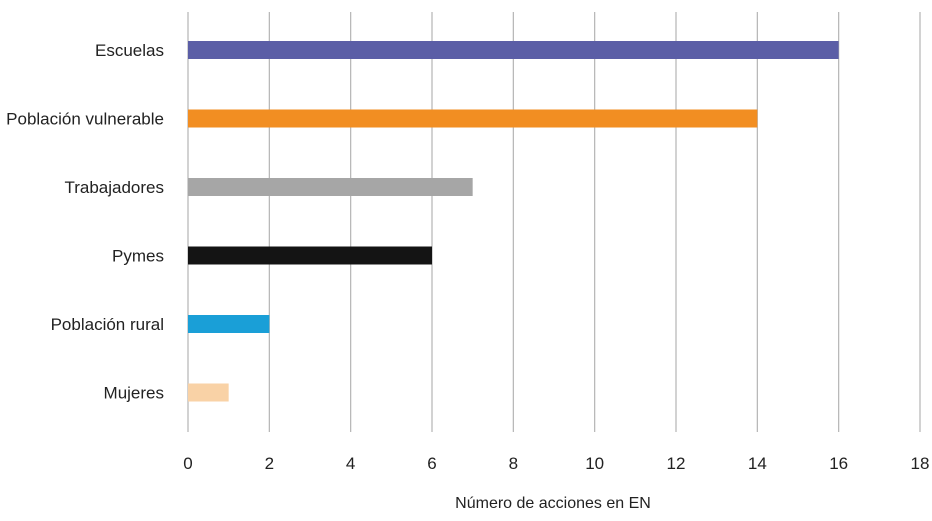 The image size is (932, 521). I want to click on category-label: Pymes, so click(138, 256).